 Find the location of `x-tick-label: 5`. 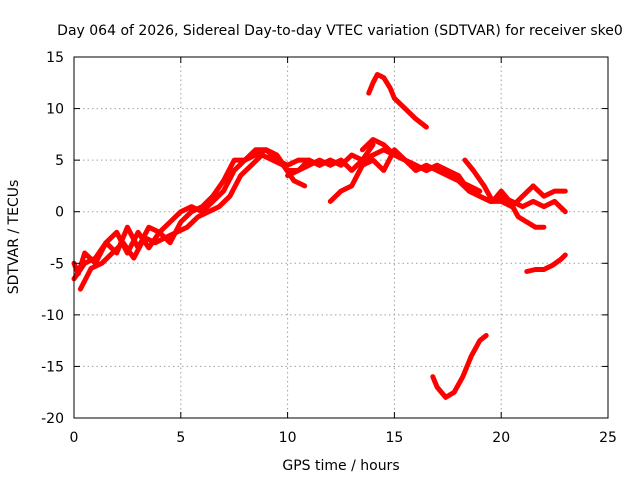

x-tick-label: 5 is located at coordinates (180, 438).